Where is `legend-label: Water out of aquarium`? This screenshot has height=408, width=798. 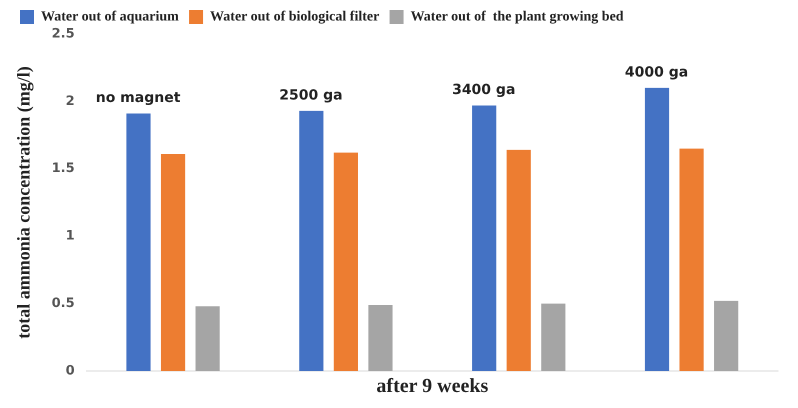 legend-label: Water out of aquarium is located at coordinates (110, 17).